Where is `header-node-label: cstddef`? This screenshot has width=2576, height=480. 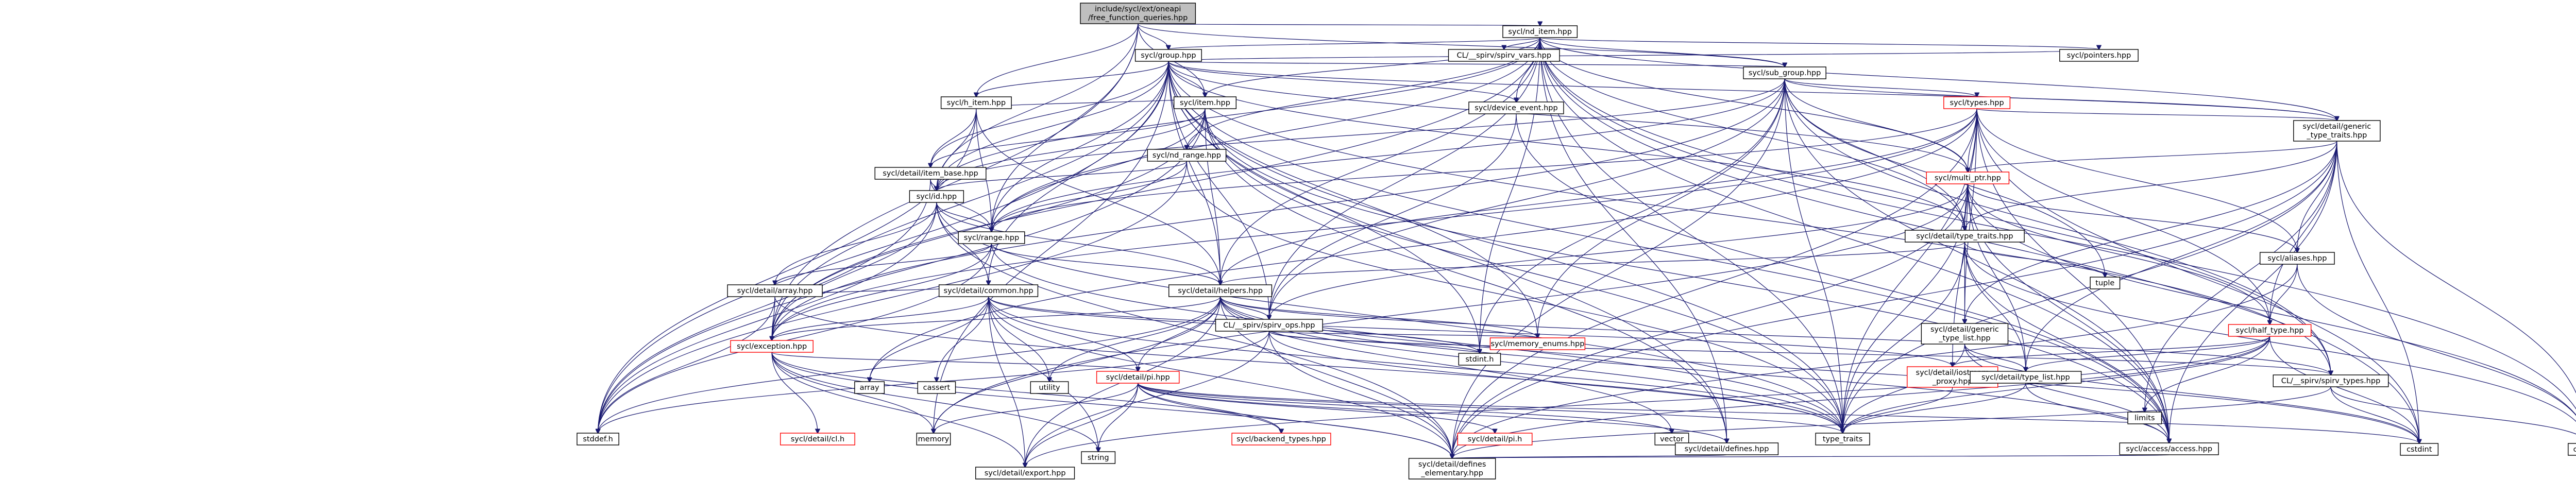 header-node-label: cstddef is located at coordinates (2574, 449).